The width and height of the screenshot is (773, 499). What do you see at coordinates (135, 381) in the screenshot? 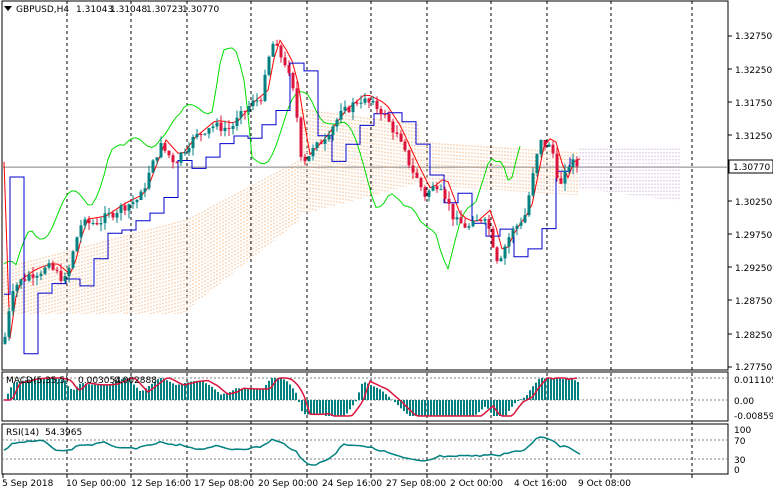
I see `macd-value-signal: 0.002888` at bounding box center [135, 381].